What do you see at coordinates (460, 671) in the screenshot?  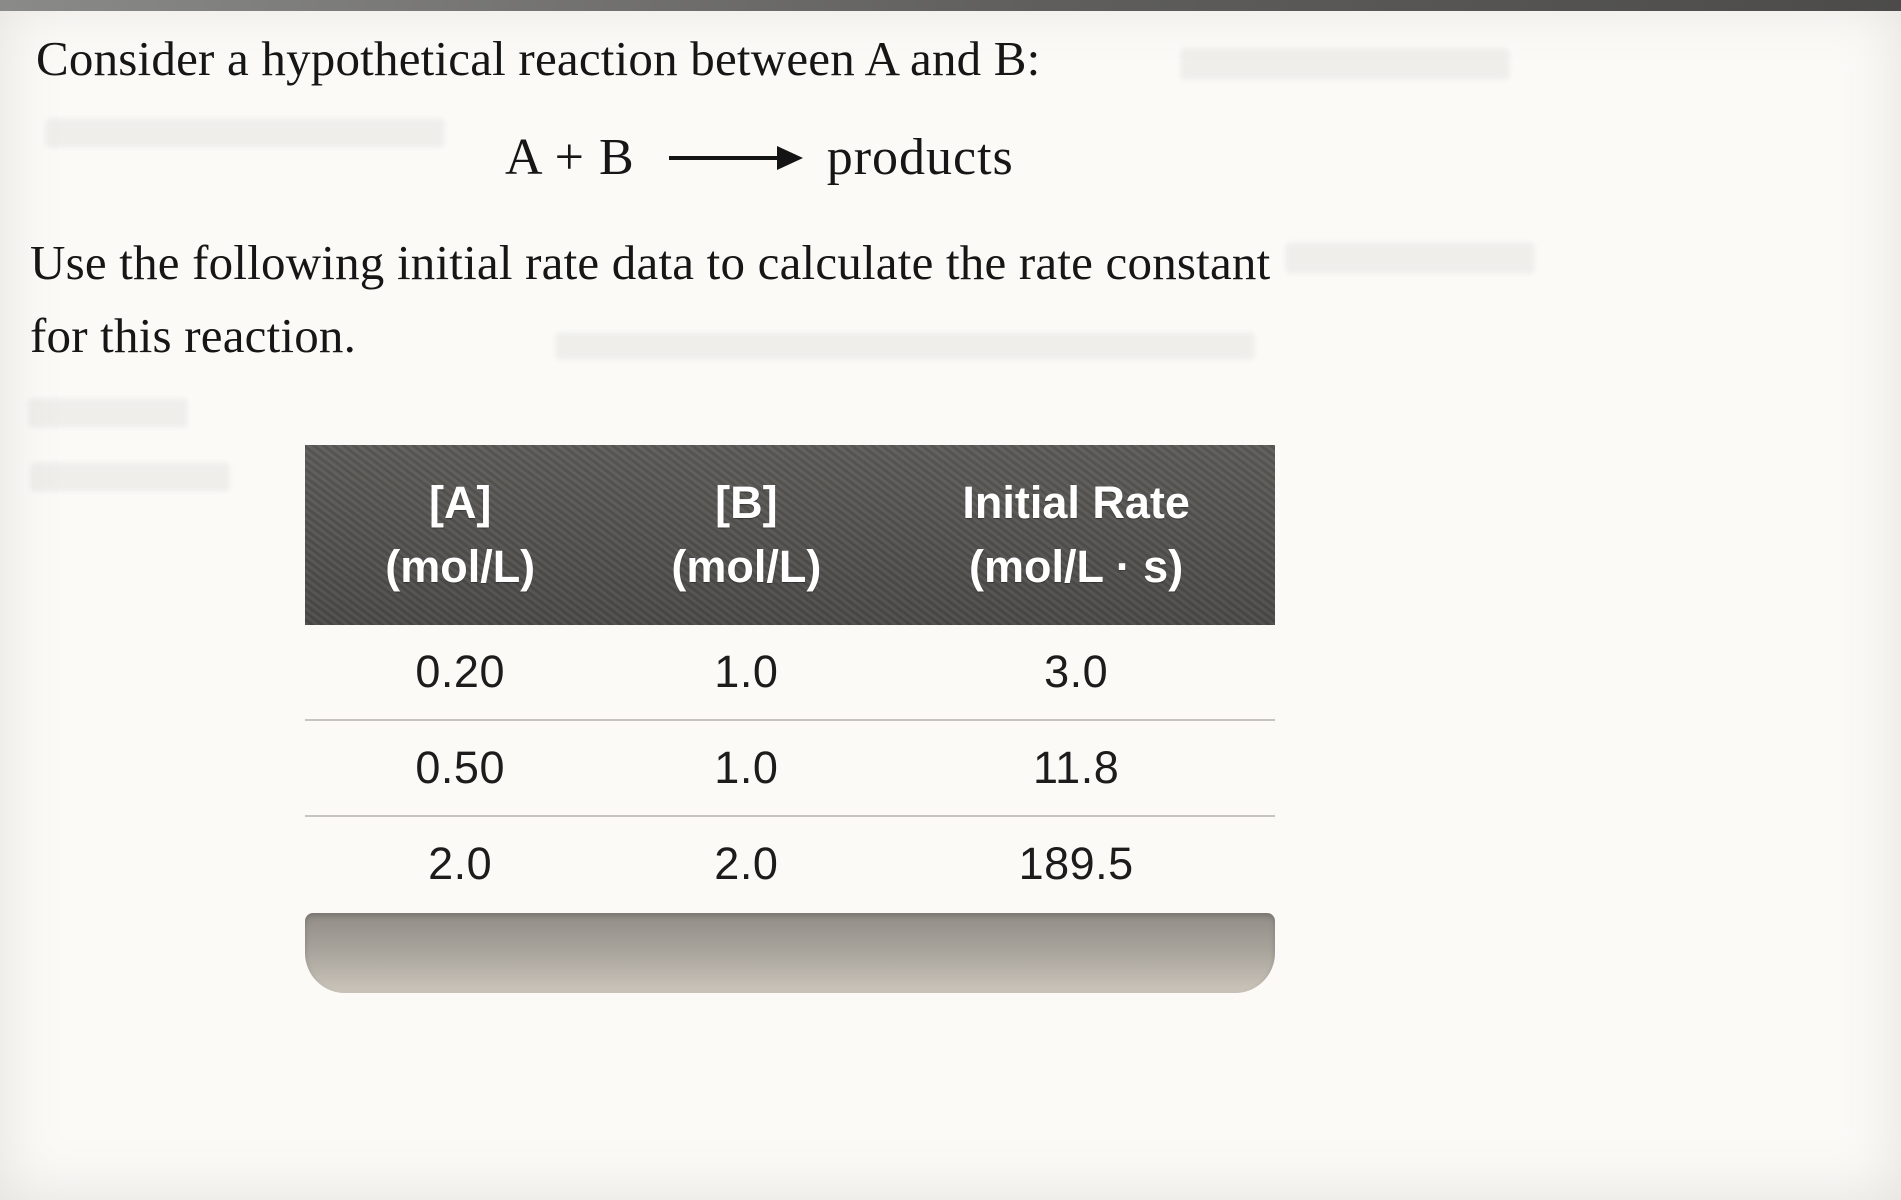 I see `table-cell: 0.20` at bounding box center [460, 671].